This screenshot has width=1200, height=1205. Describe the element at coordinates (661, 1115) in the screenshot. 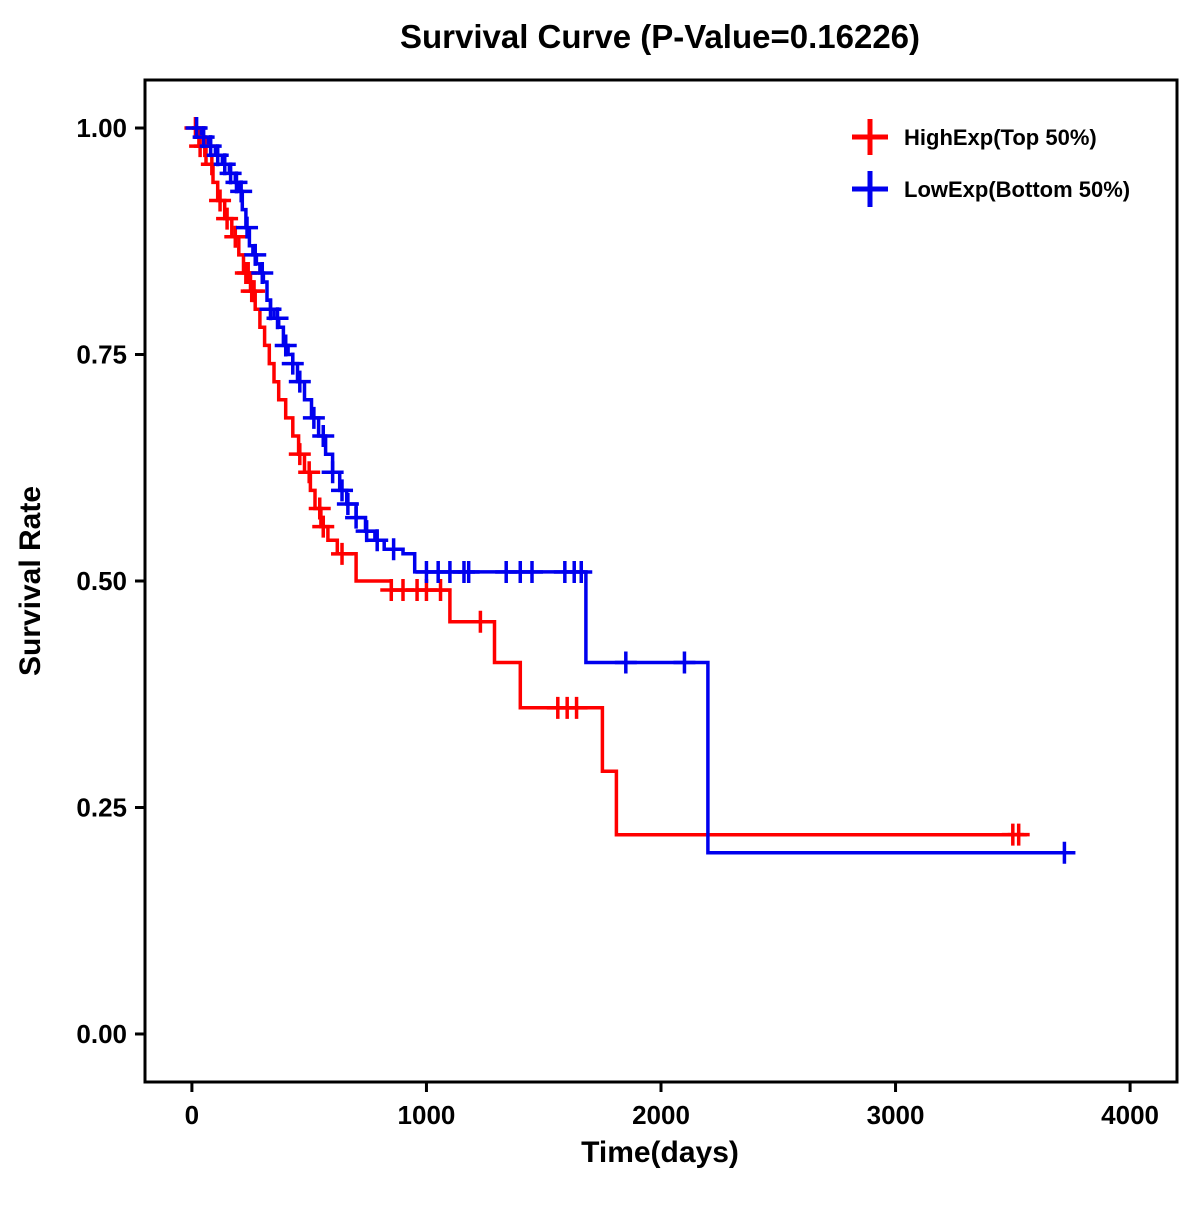

I see `x-tick-label: 2000` at that location.